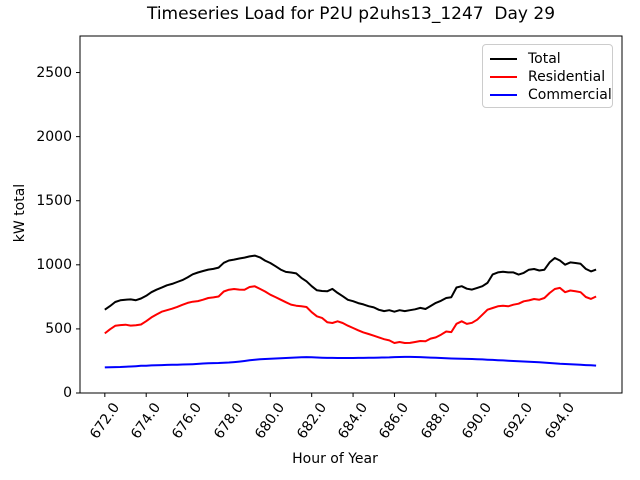 This screenshot has height=480, width=640. I want to click on commercial-line-swatch, so click(503, 95).